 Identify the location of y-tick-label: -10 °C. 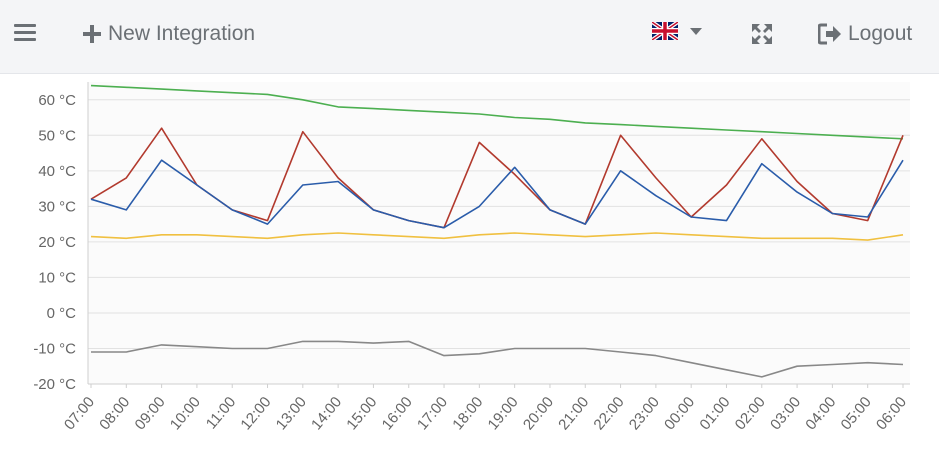
(54, 348).